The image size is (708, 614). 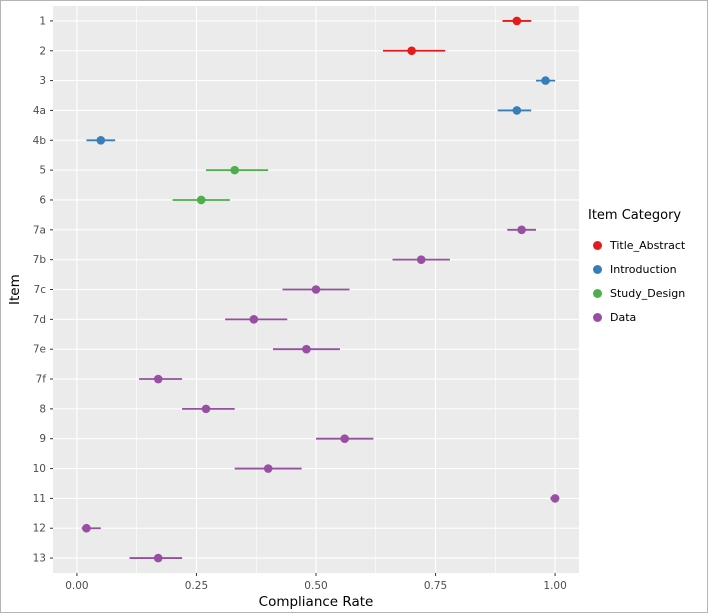 What do you see at coordinates (315, 586) in the screenshot?
I see `x-tick-label: 0.50` at bounding box center [315, 586].